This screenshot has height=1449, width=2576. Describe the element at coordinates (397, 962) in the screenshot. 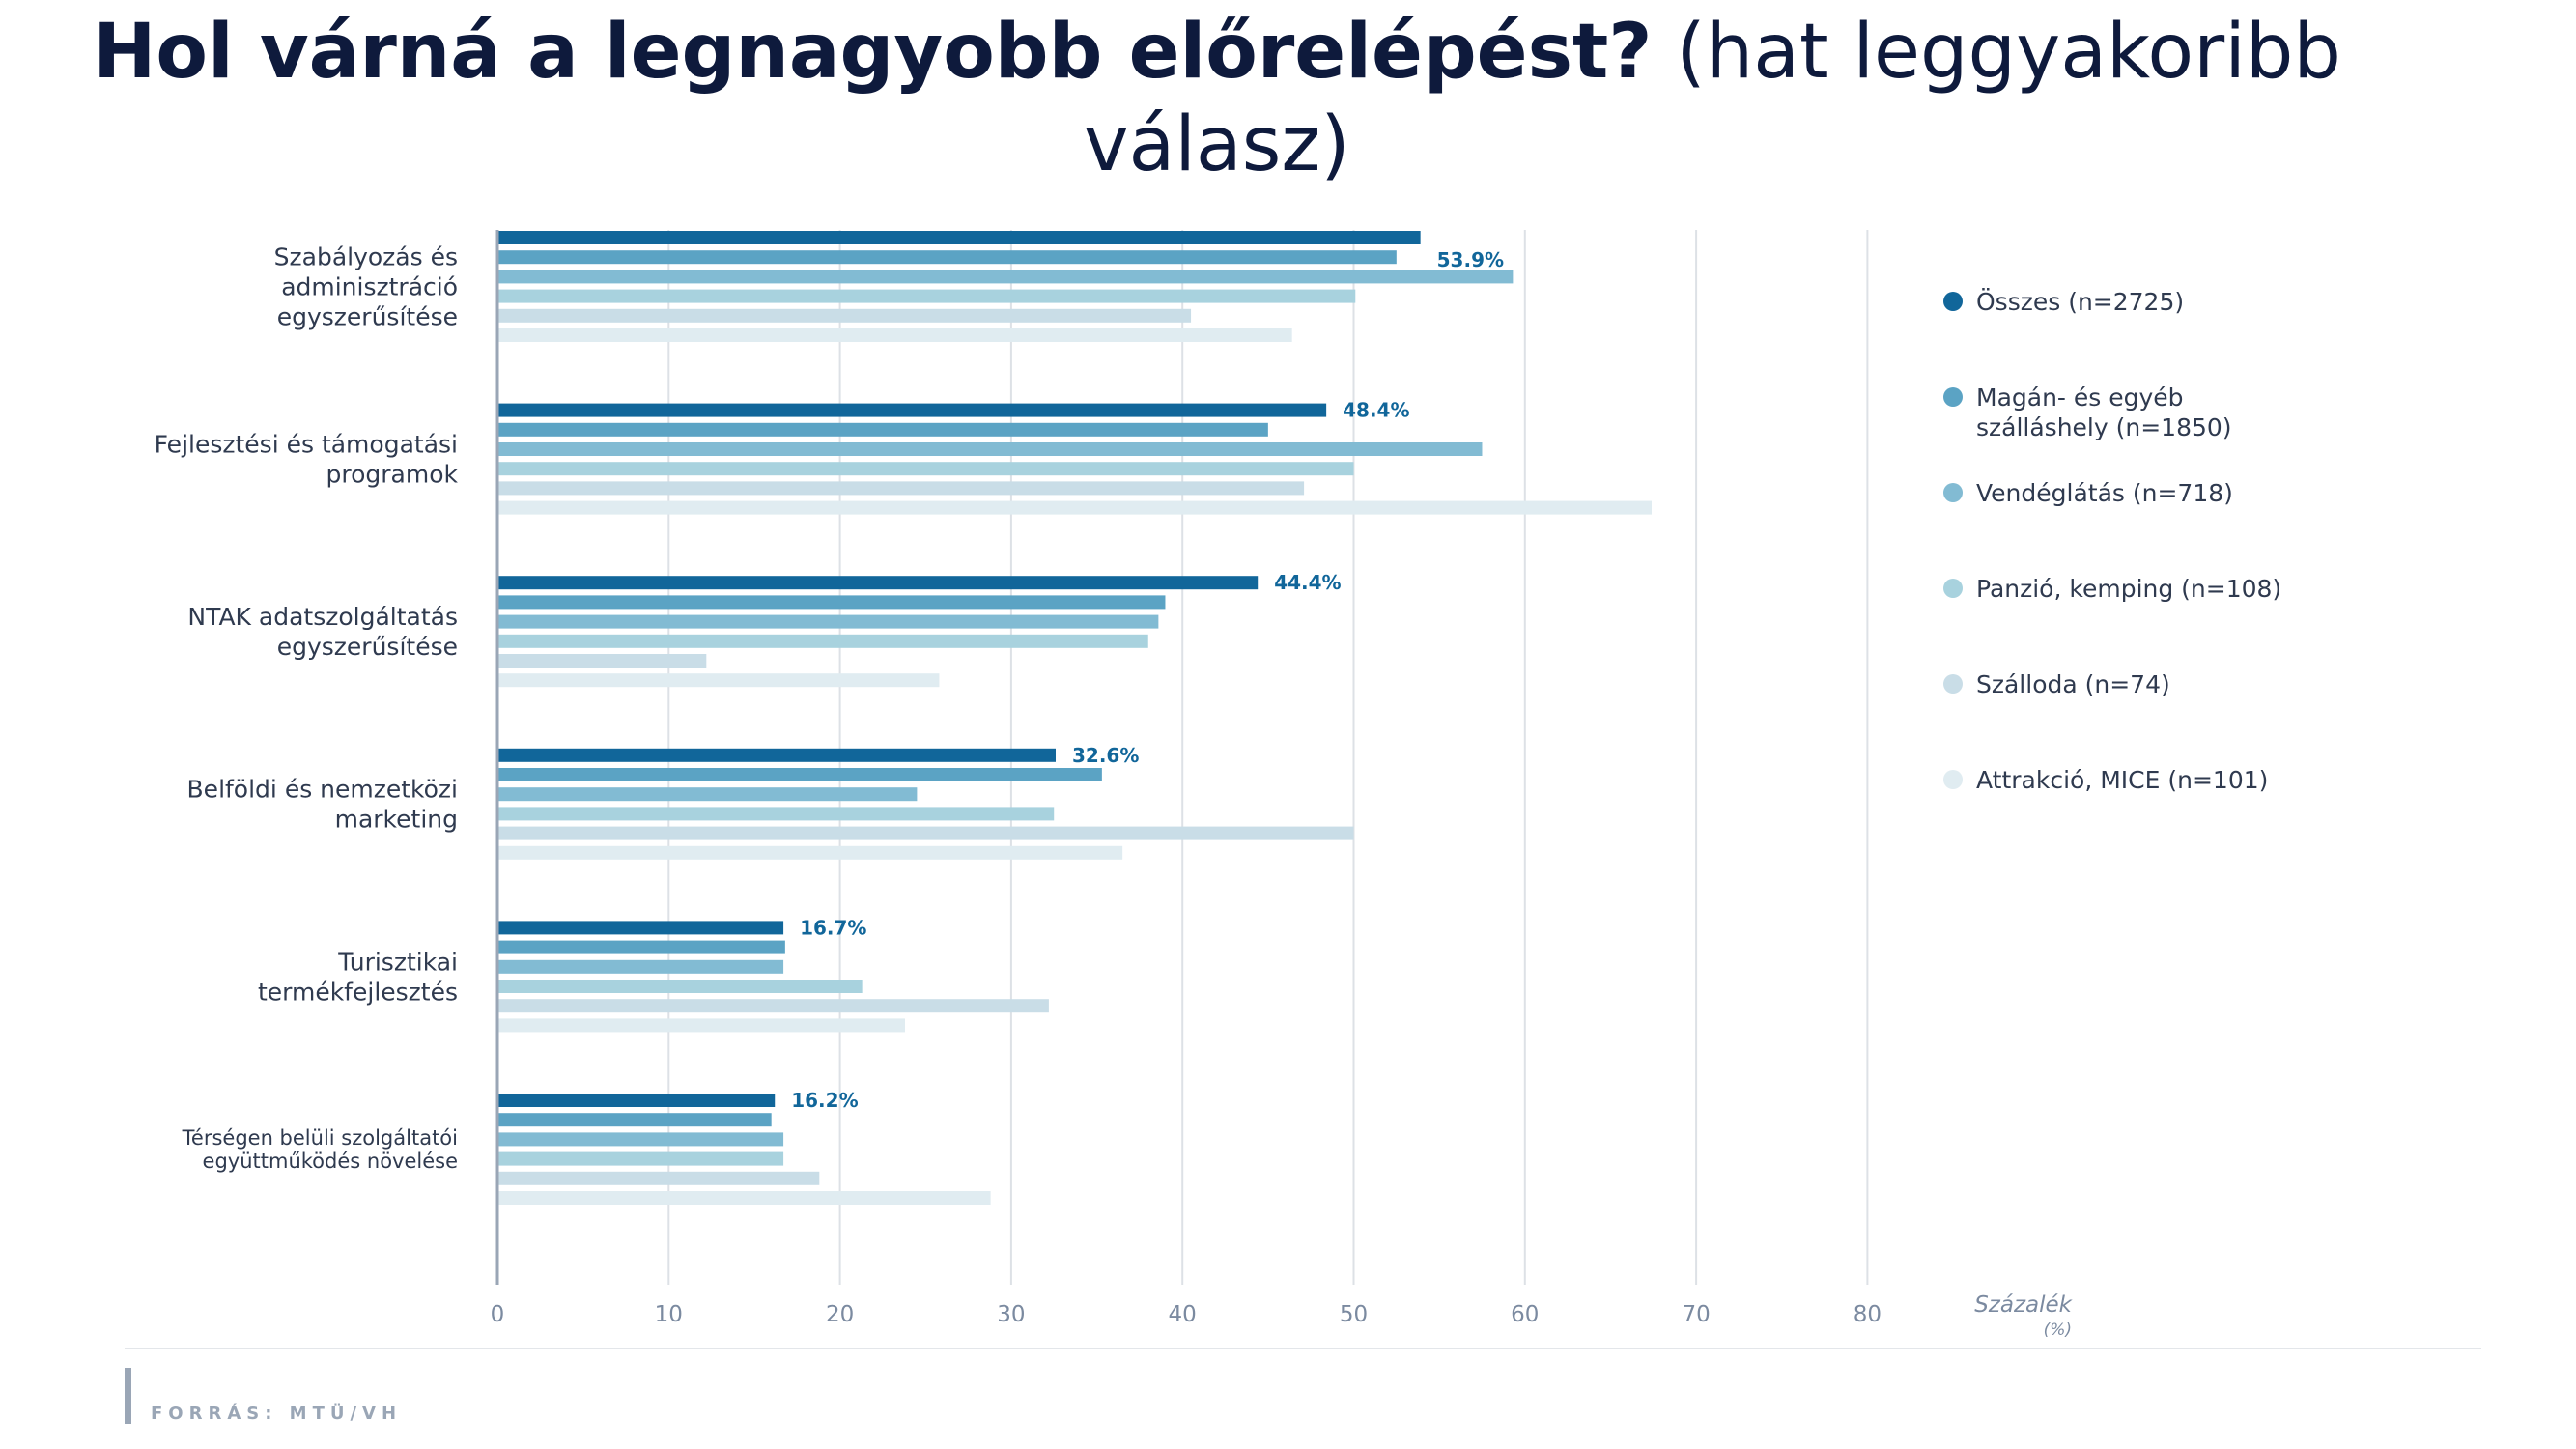

I see `category-label: Turisztikai` at that location.